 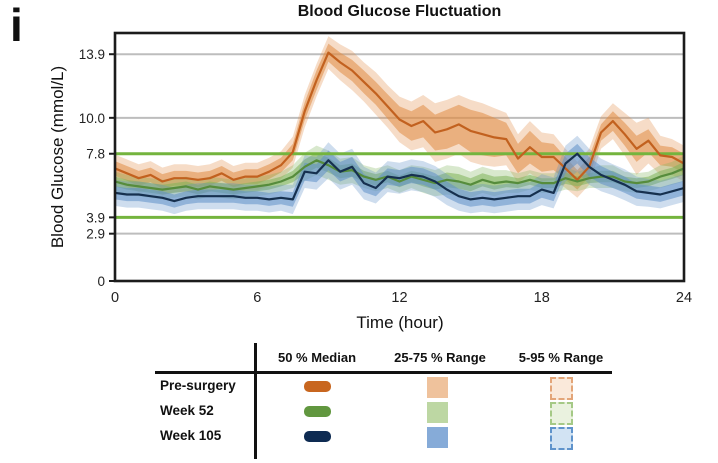 I want to click on x-tick-label-24: 24, so click(x=684, y=298).